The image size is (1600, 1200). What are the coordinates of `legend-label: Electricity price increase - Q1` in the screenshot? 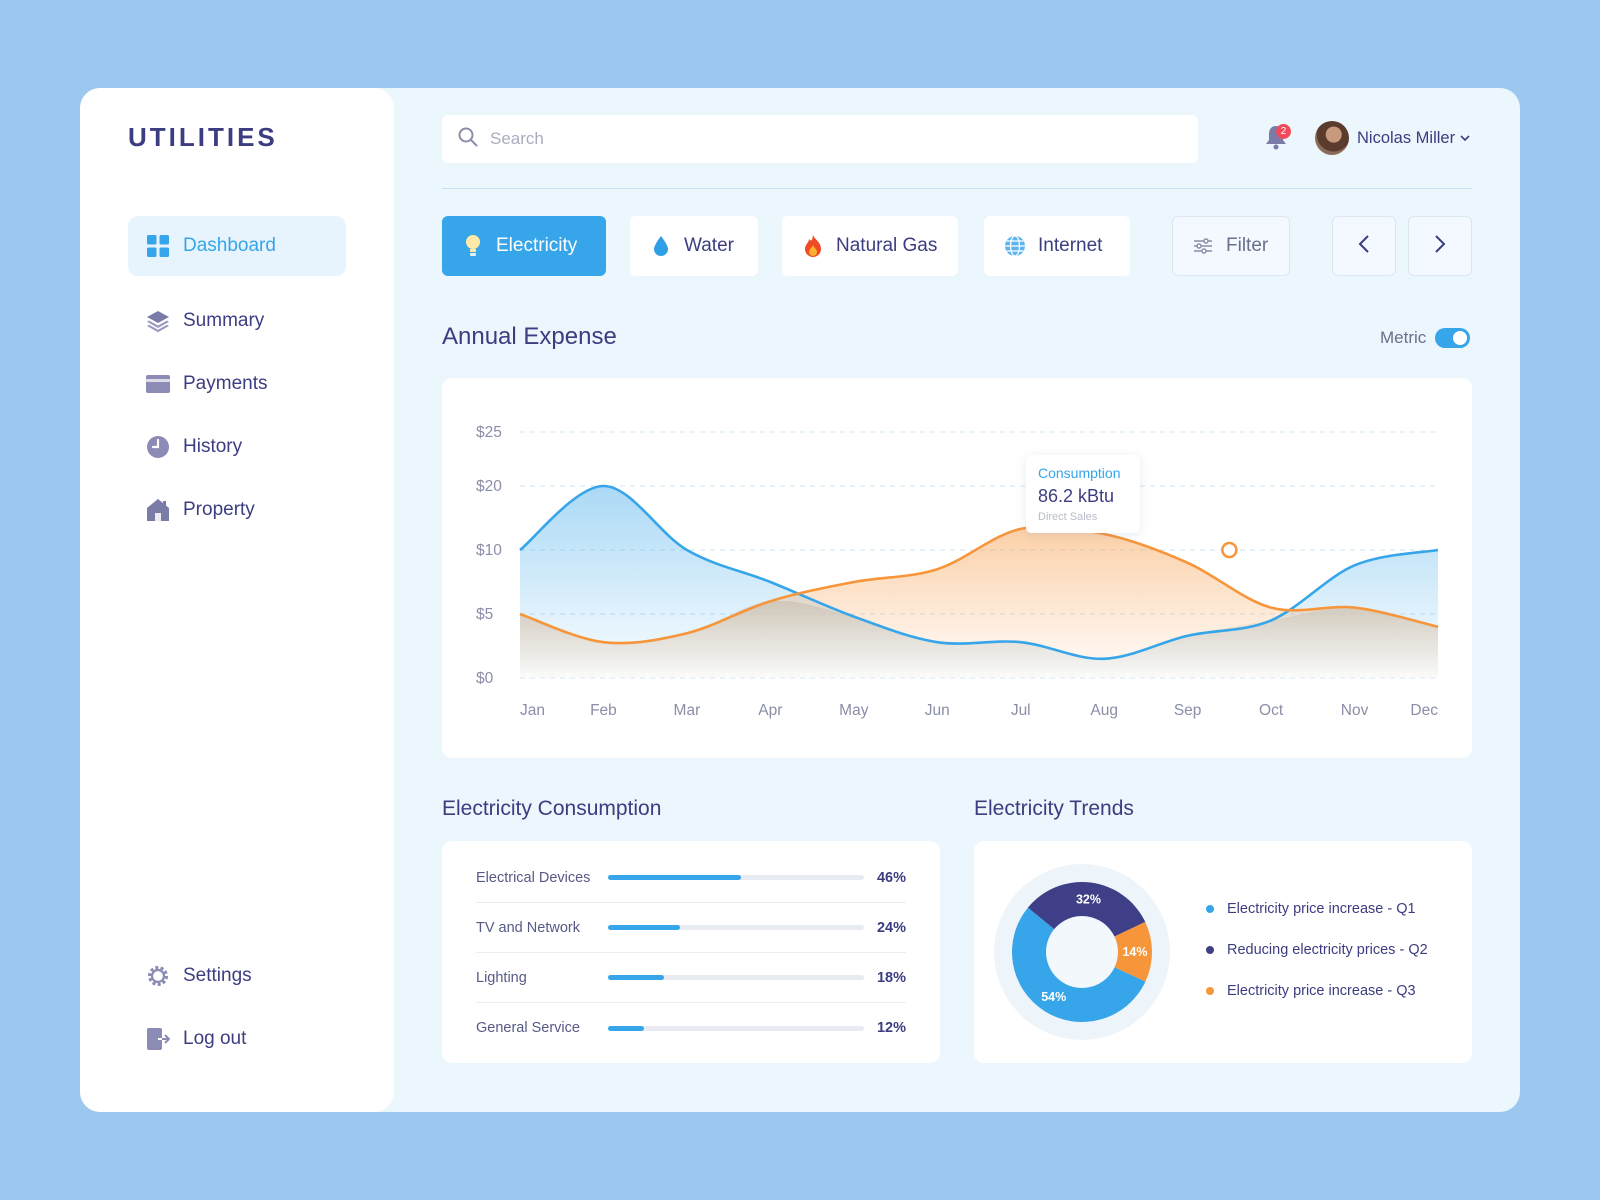 It's located at (1321, 909).